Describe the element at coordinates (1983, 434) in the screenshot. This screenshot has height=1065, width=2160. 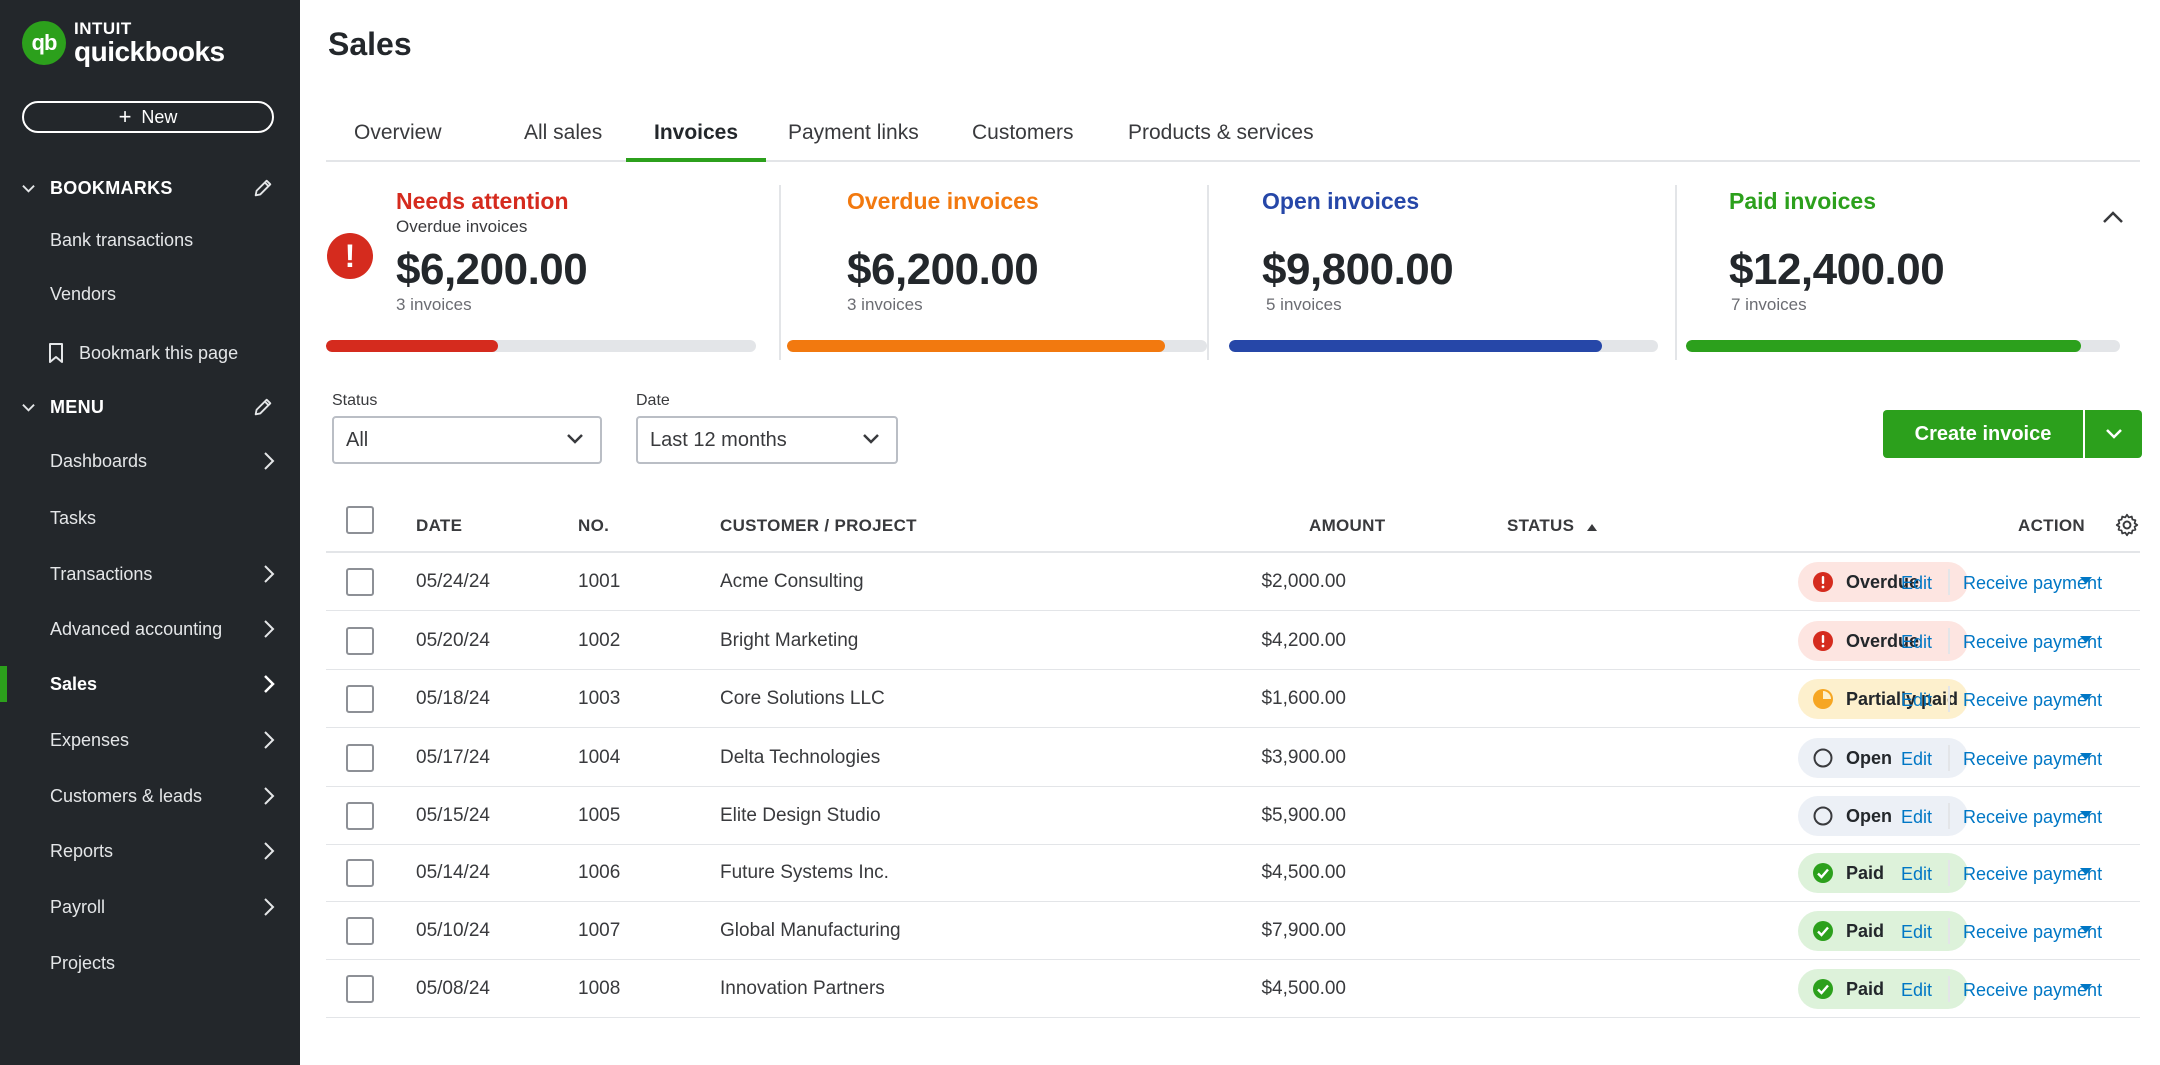
I see `create-invoice-button: Create invoice` at that location.